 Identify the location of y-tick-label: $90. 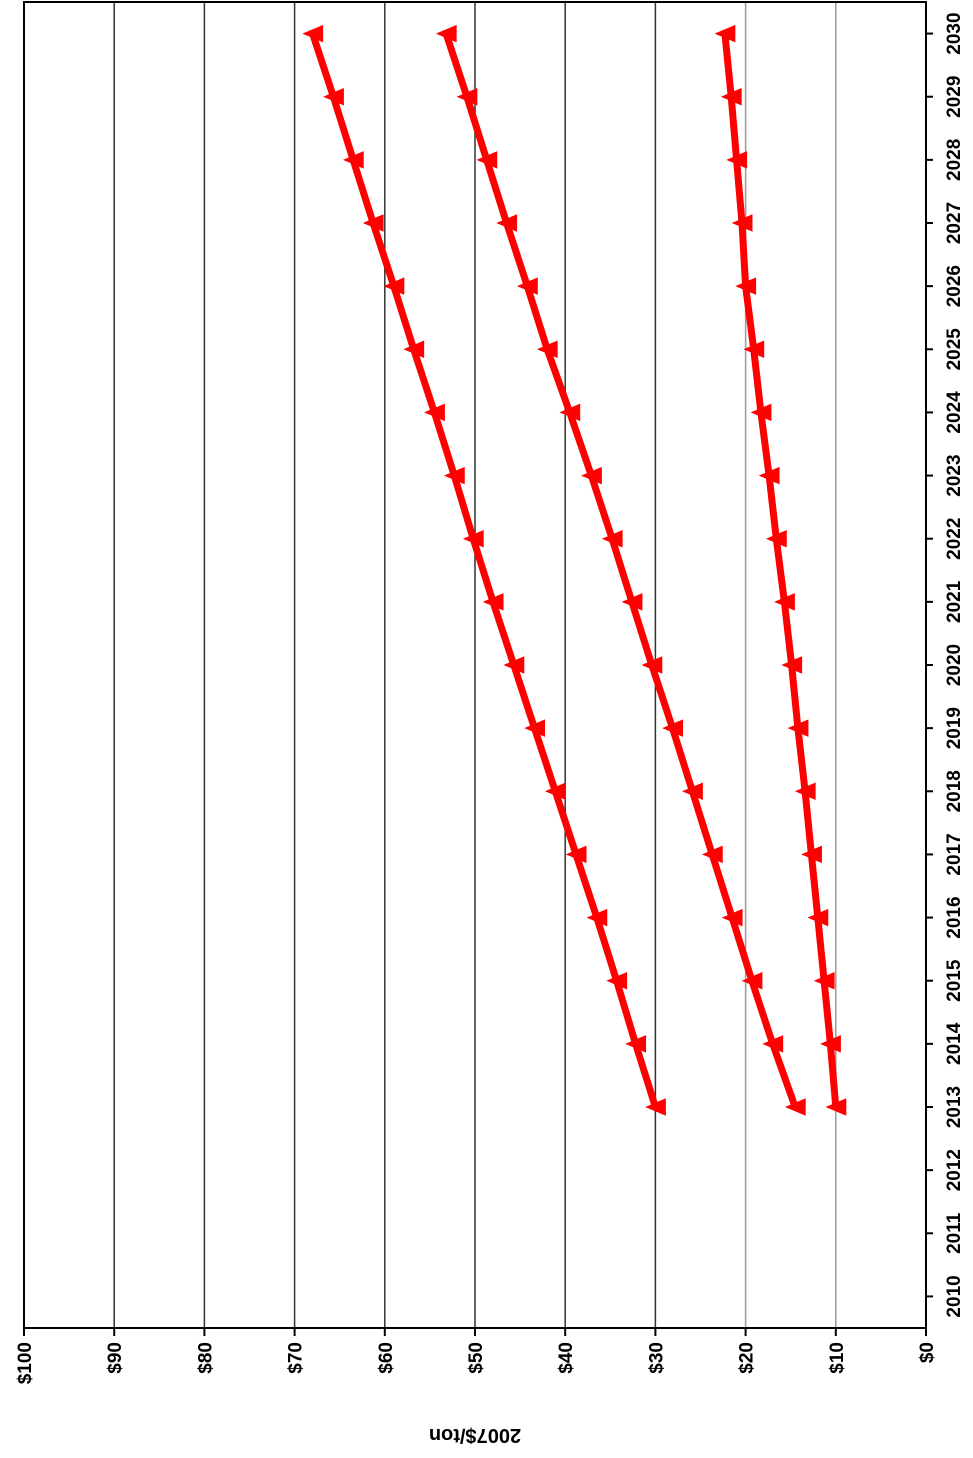
(115, 1358).